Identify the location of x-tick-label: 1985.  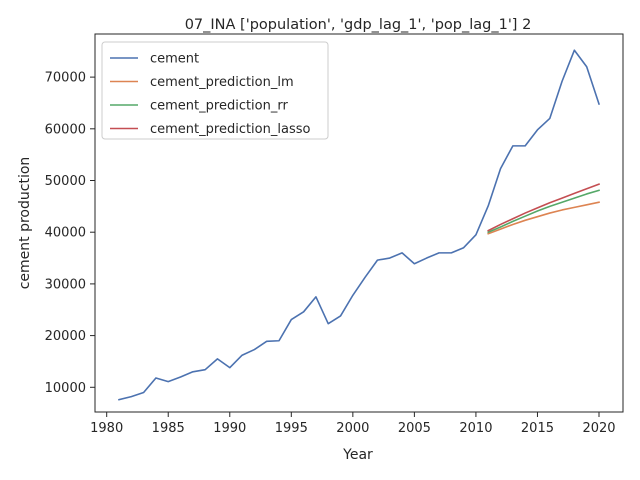
(168, 428).